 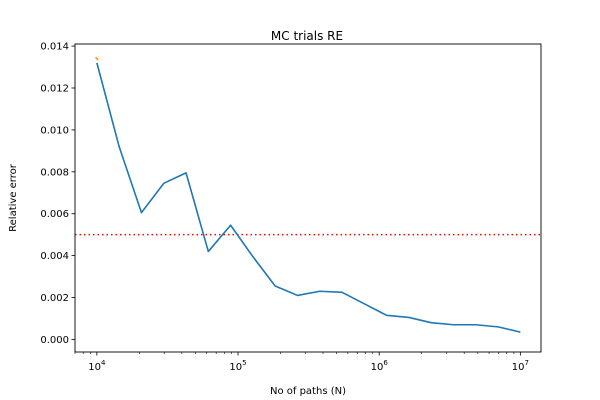 What do you see at coordinates (54, 214) in the screenshot?
I see `y-tick-label: 0.006` at bounding box center [54, 214].